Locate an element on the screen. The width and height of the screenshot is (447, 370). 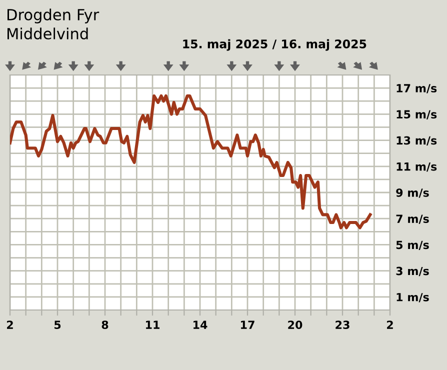
x-tick-label: 11 is located at coordinates (153, 324).